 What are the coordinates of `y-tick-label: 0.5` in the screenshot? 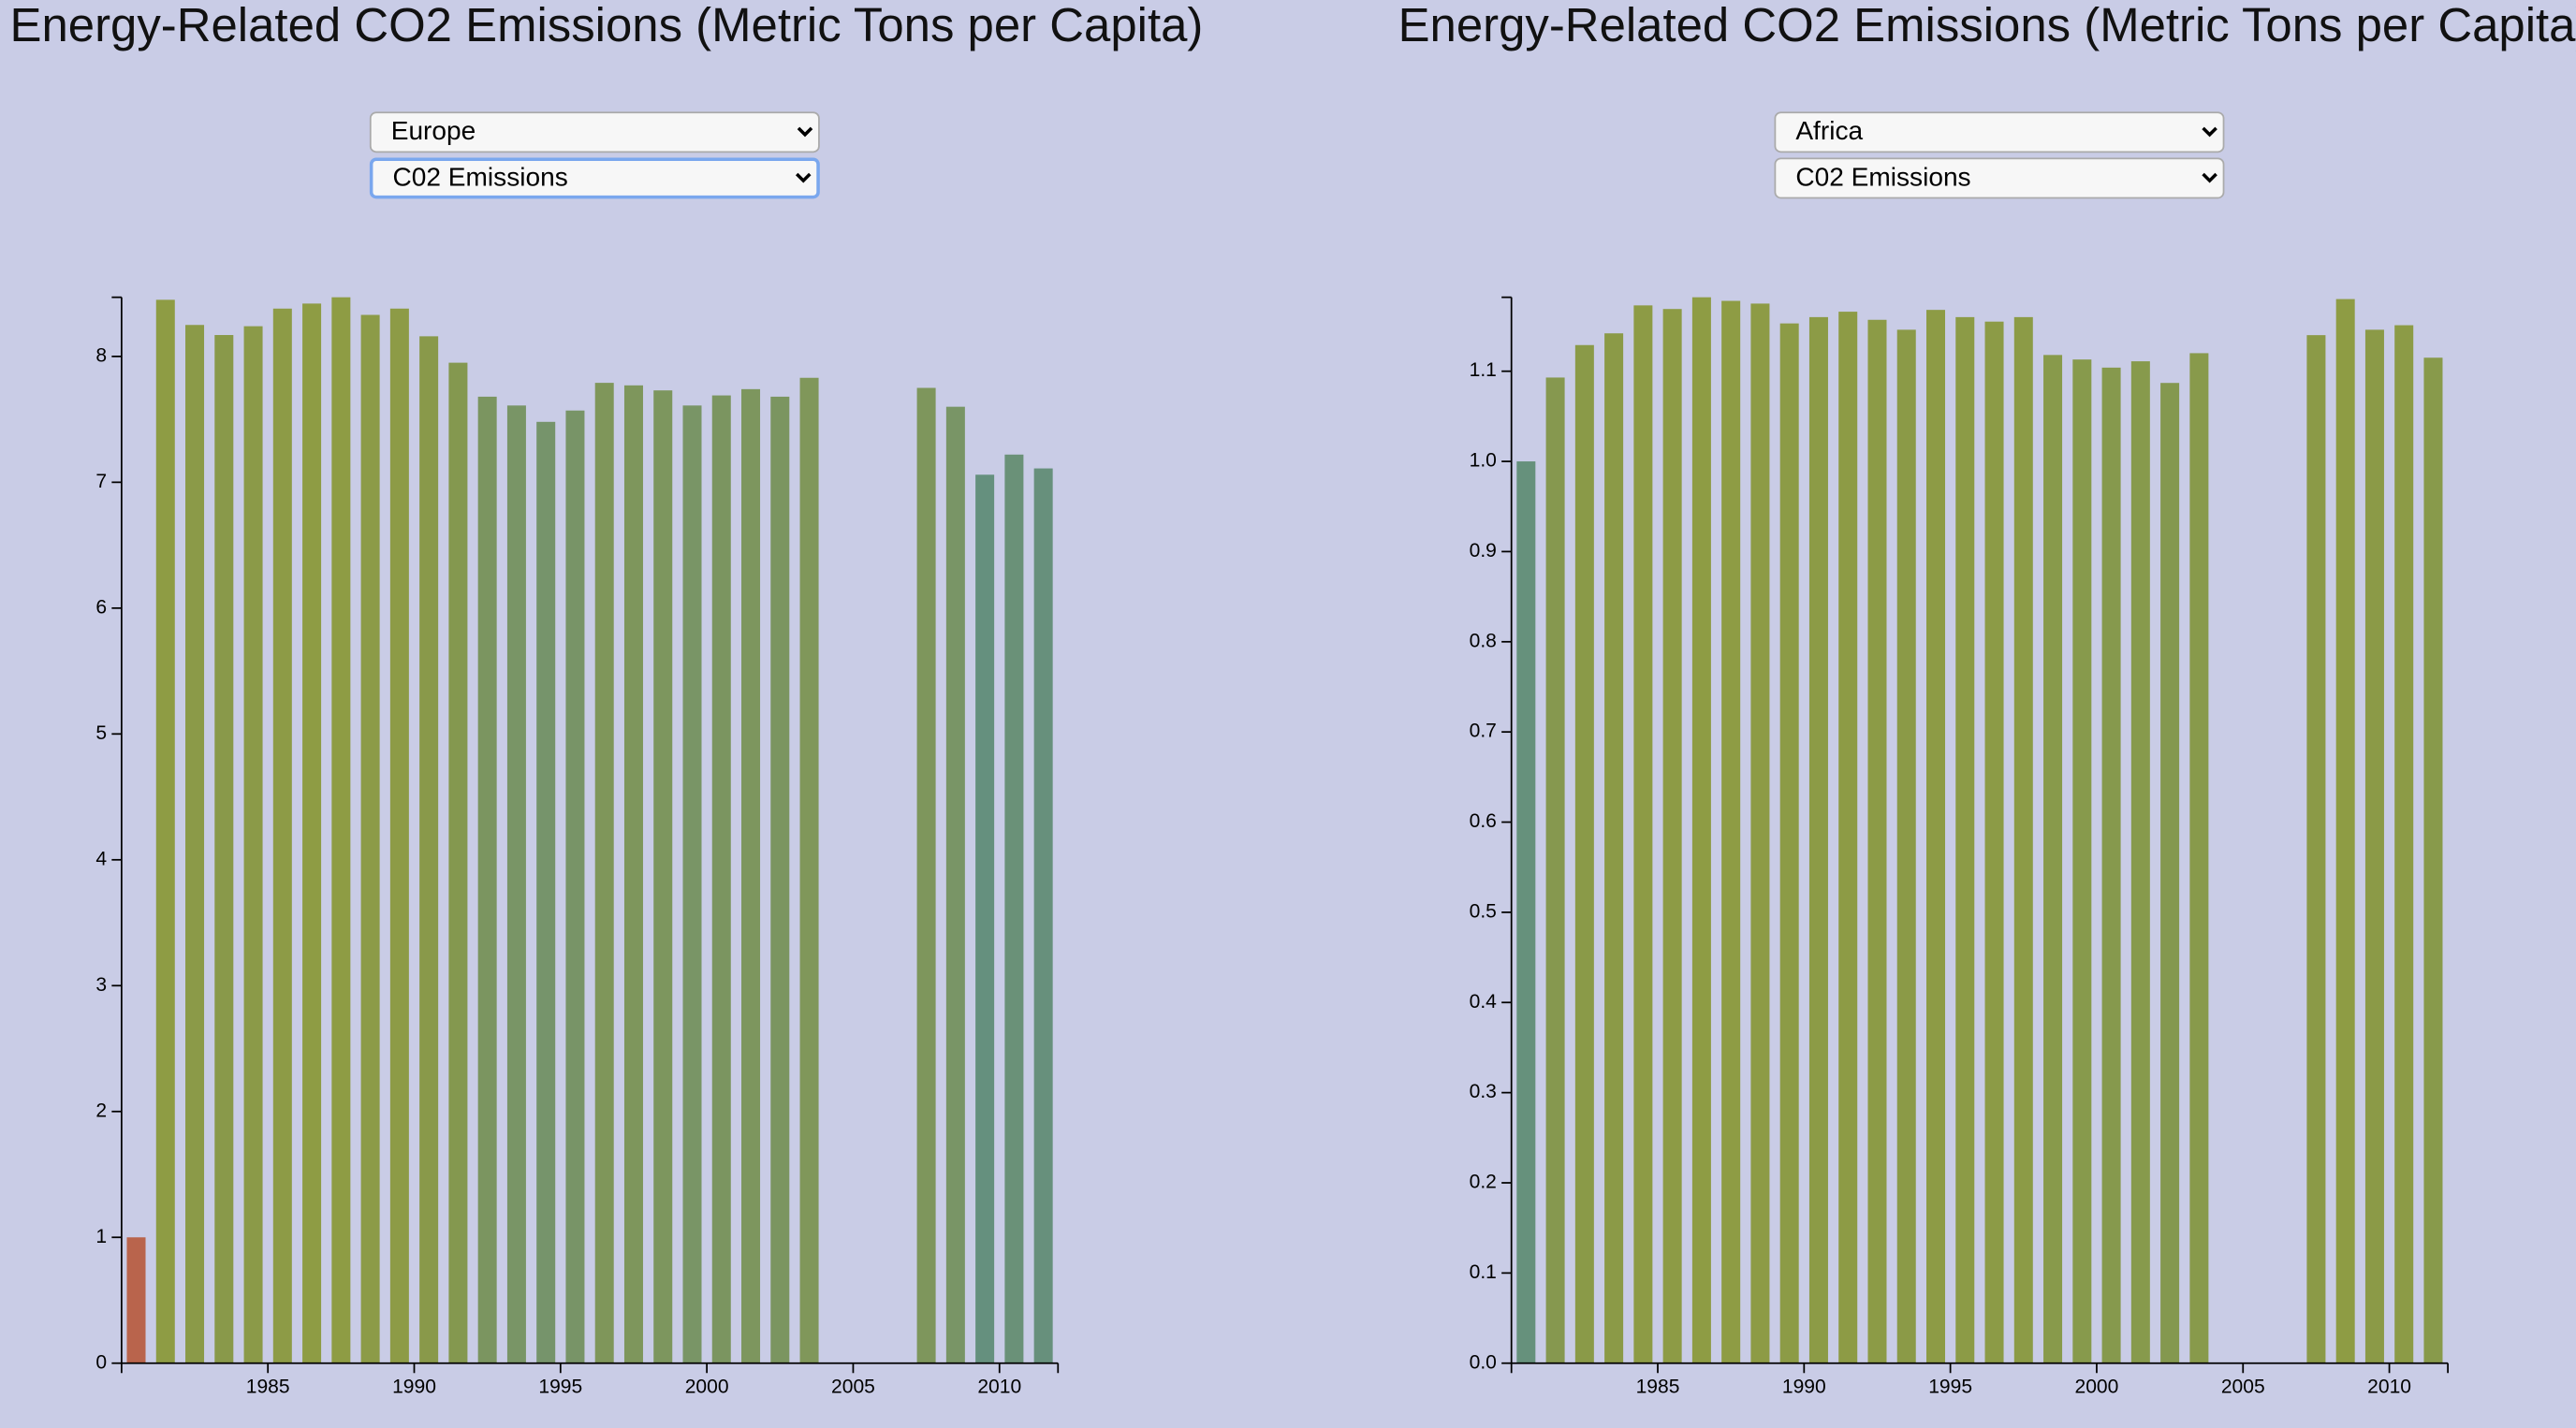 It's located at (1483, 911).